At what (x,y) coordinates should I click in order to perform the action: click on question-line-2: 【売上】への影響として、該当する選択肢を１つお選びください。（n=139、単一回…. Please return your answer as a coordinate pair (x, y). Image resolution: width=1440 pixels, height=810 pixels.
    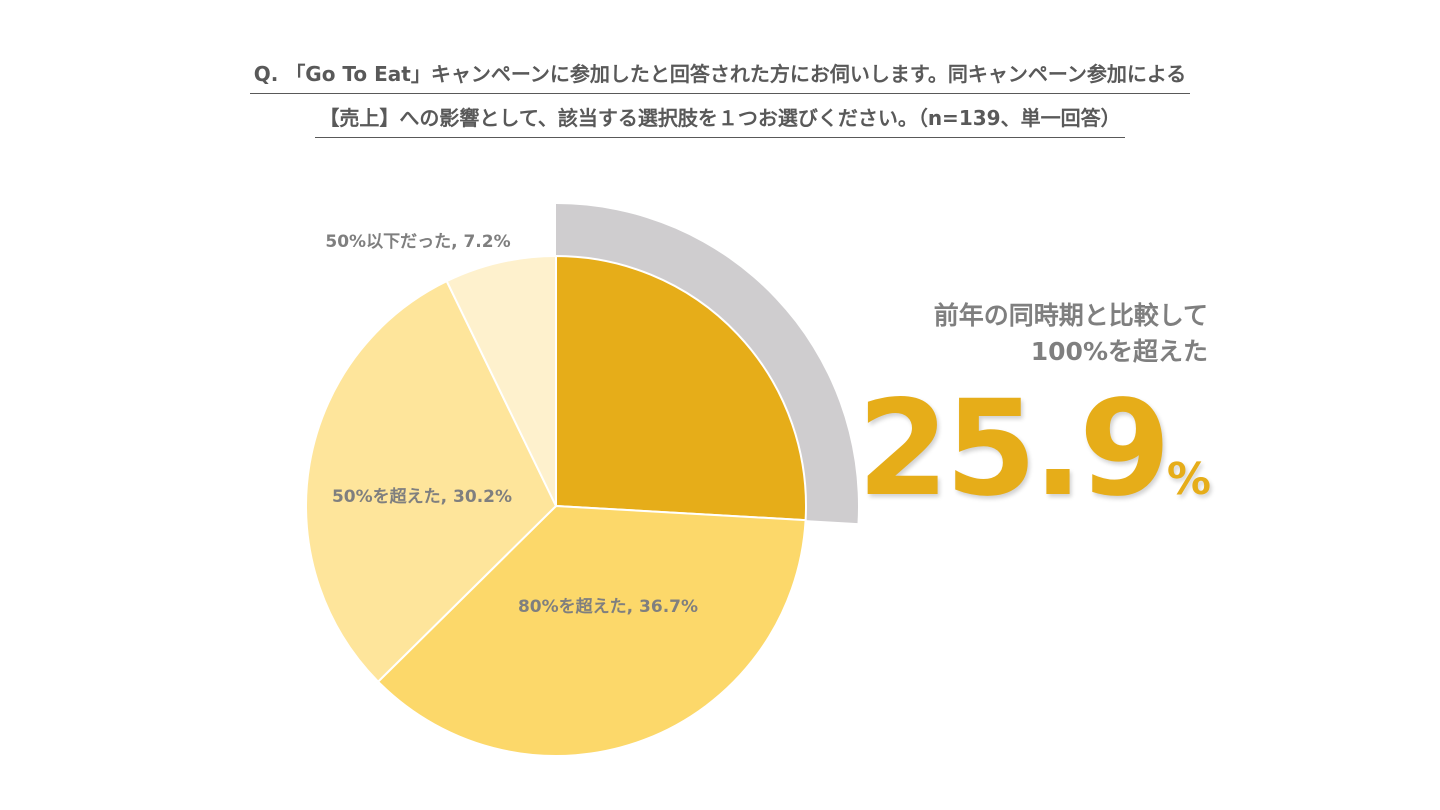
    Looking at the image, I should click on (720, 120).